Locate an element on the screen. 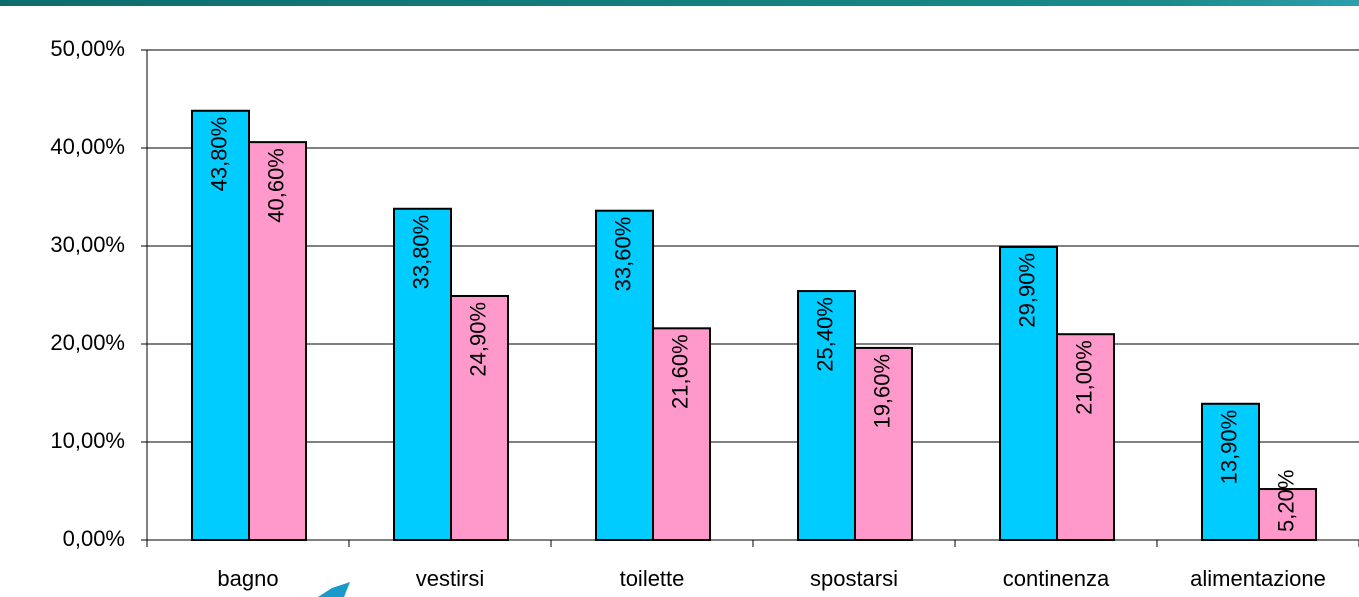 The width and height of the screenshot is (1359, 597). y-tick-label: 50,00% is located at coordinates (87, 48).